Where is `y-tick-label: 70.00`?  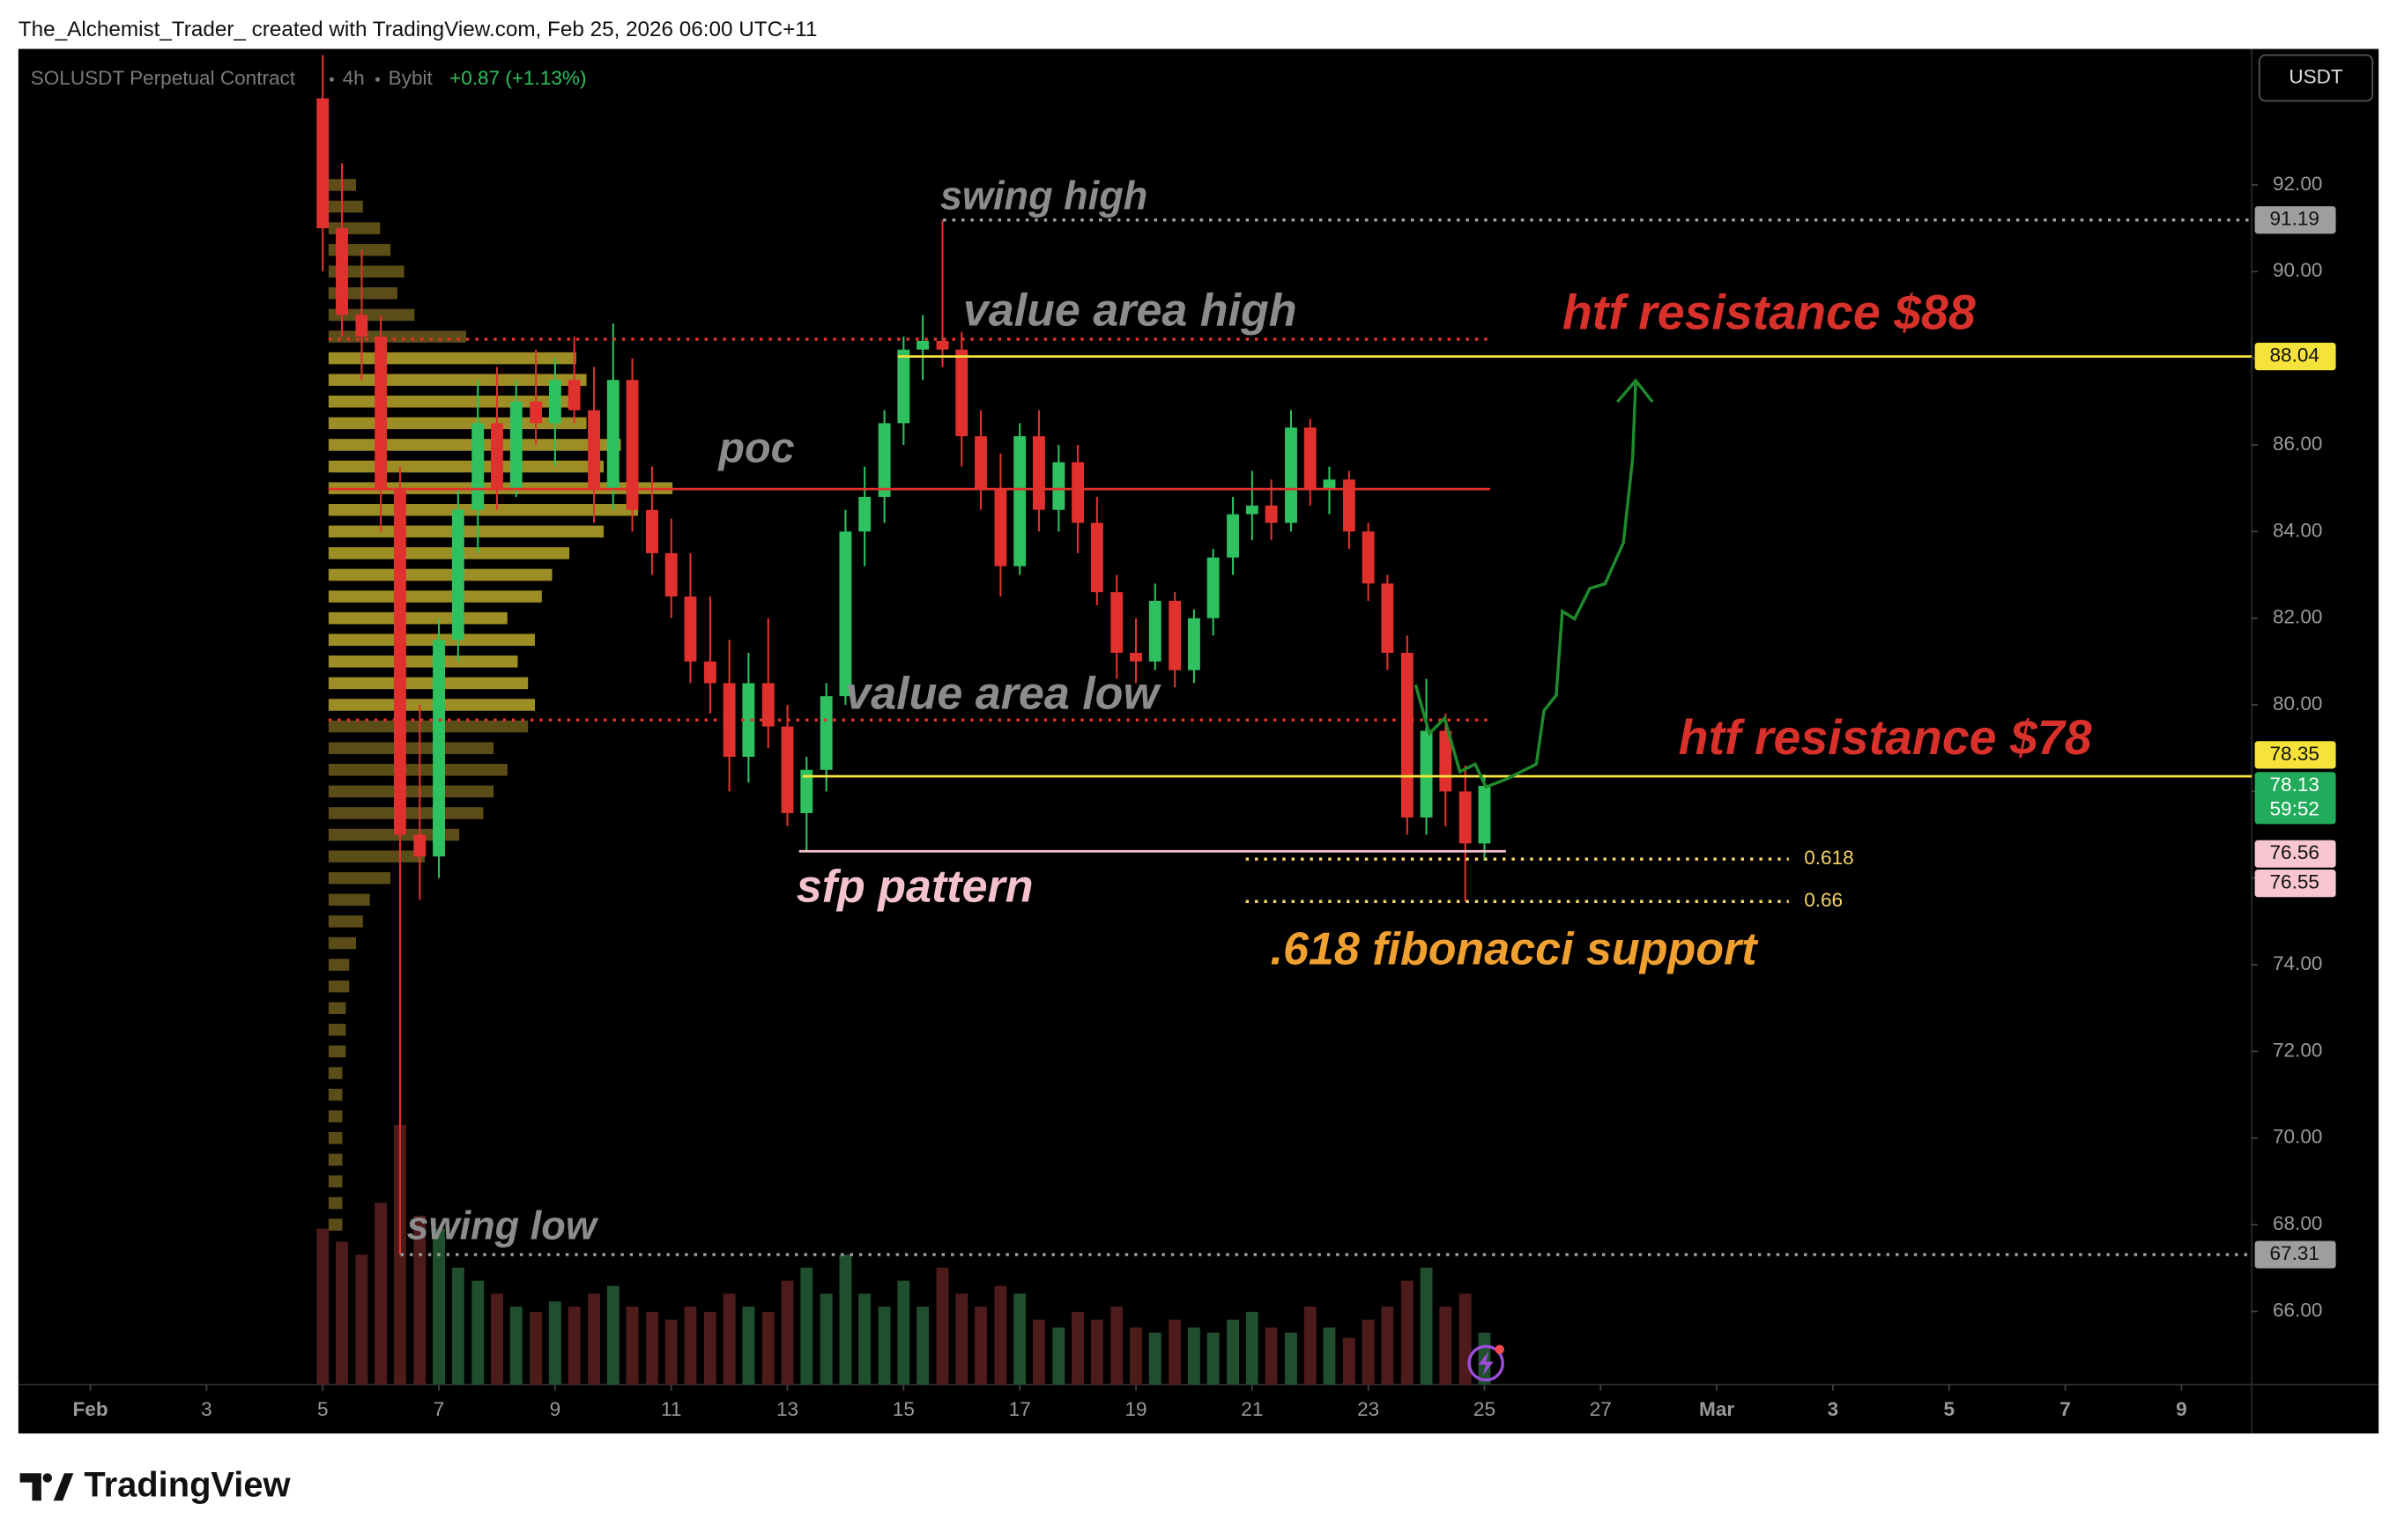 y-tick-label: 70.00 is located at coordinates (2297, 1137).